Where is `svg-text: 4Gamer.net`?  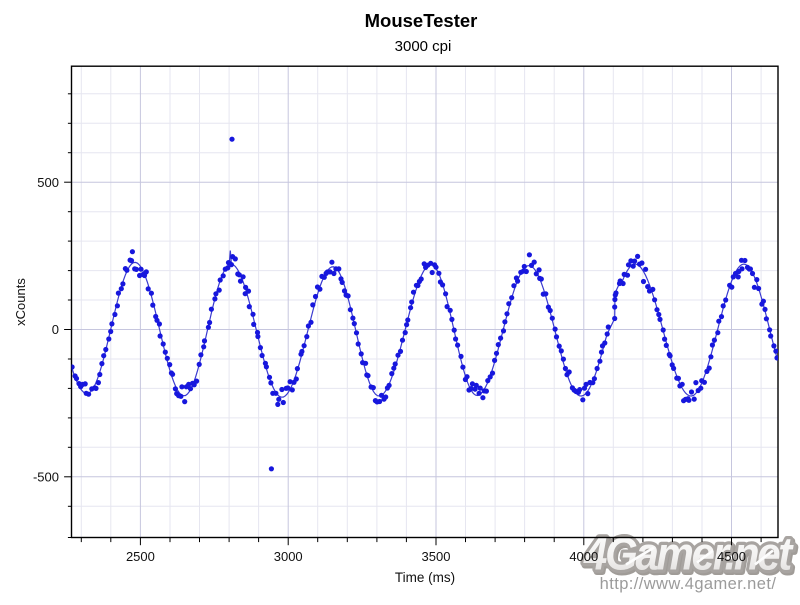 svg-text: 4Gamer.net is located at coordinates (688, 554).